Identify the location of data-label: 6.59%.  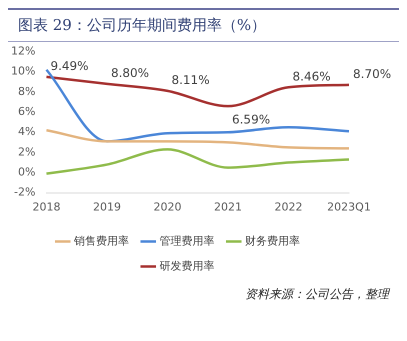
(251, 119).